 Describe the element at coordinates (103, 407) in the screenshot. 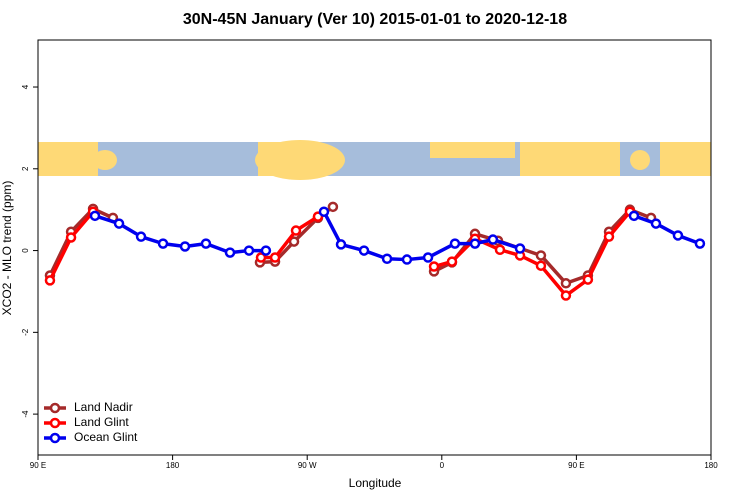

I see `legend-label: Land Nadir` at that location.